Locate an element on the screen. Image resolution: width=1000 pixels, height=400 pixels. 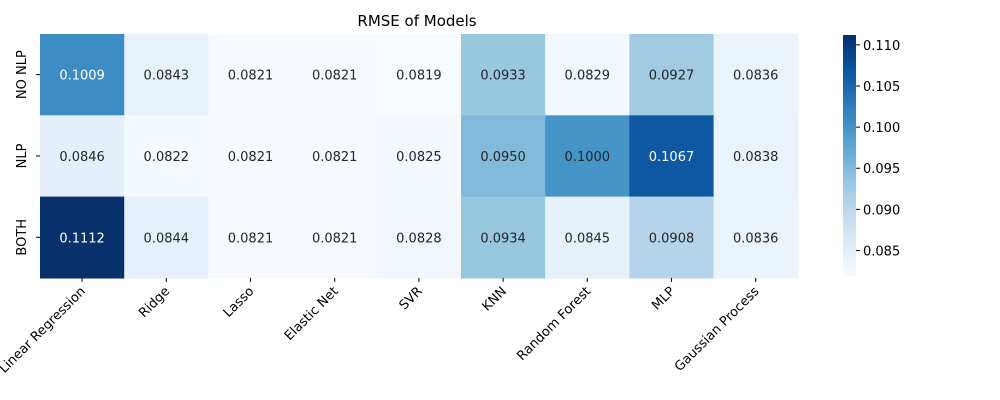
x-tick-label: Lasso is located at coordinates (239, 302).